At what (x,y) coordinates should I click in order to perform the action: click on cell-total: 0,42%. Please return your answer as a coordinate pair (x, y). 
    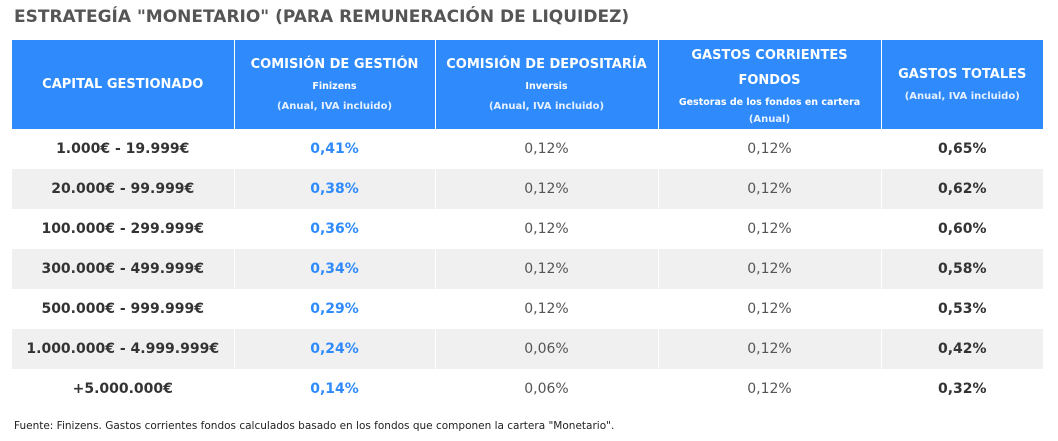
    Looking at the image, I should click on (962, 349).